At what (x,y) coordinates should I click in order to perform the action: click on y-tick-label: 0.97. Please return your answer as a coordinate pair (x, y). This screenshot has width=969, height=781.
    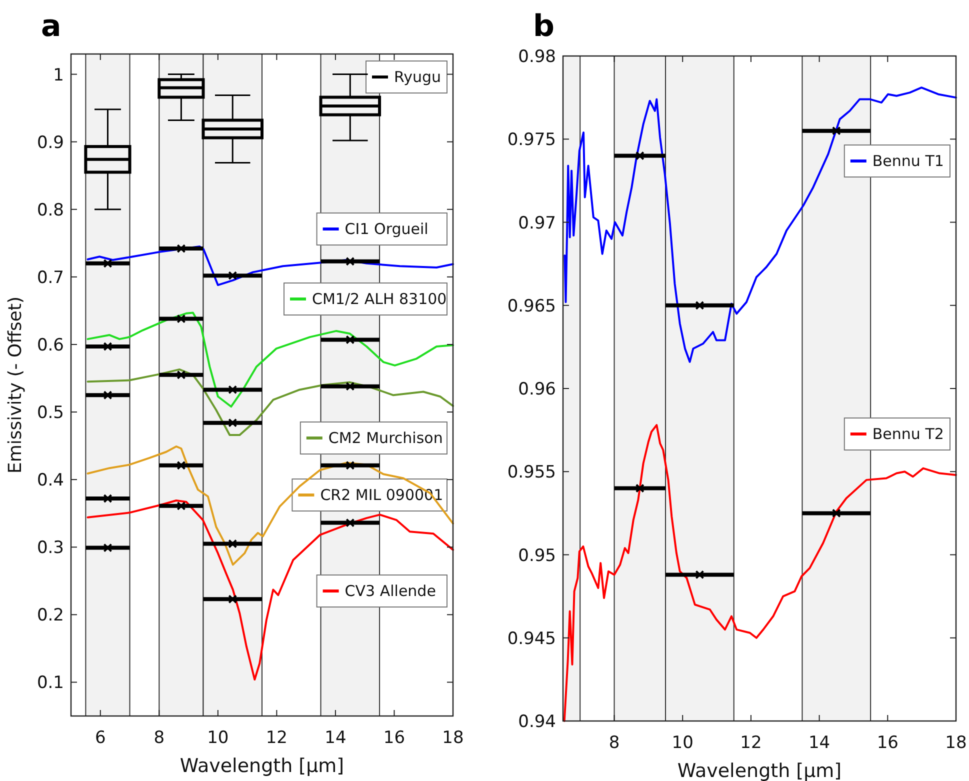
    Looking at the image, I should click on (537, 223).